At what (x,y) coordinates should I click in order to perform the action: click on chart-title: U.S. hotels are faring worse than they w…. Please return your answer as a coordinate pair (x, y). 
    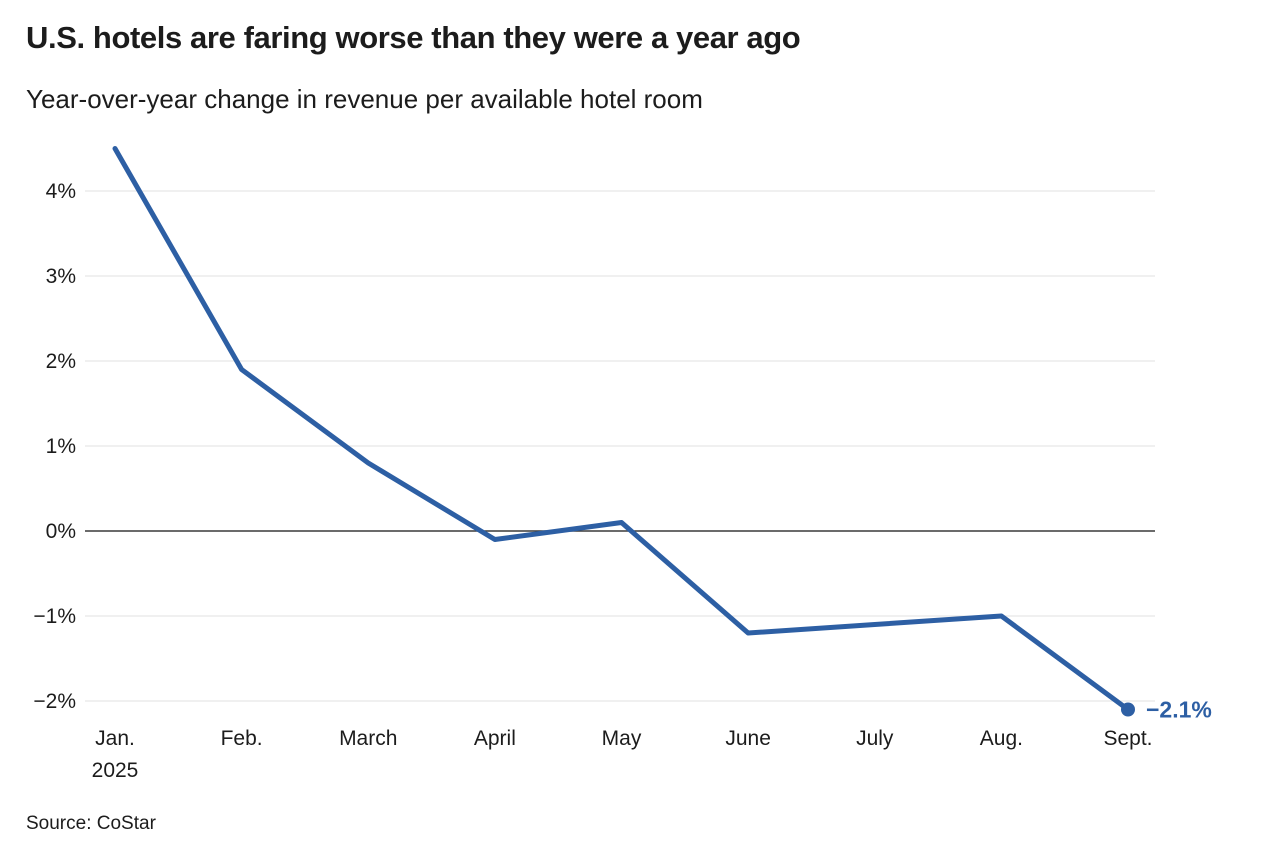
    Looking at the image, I should click on (413, 37).